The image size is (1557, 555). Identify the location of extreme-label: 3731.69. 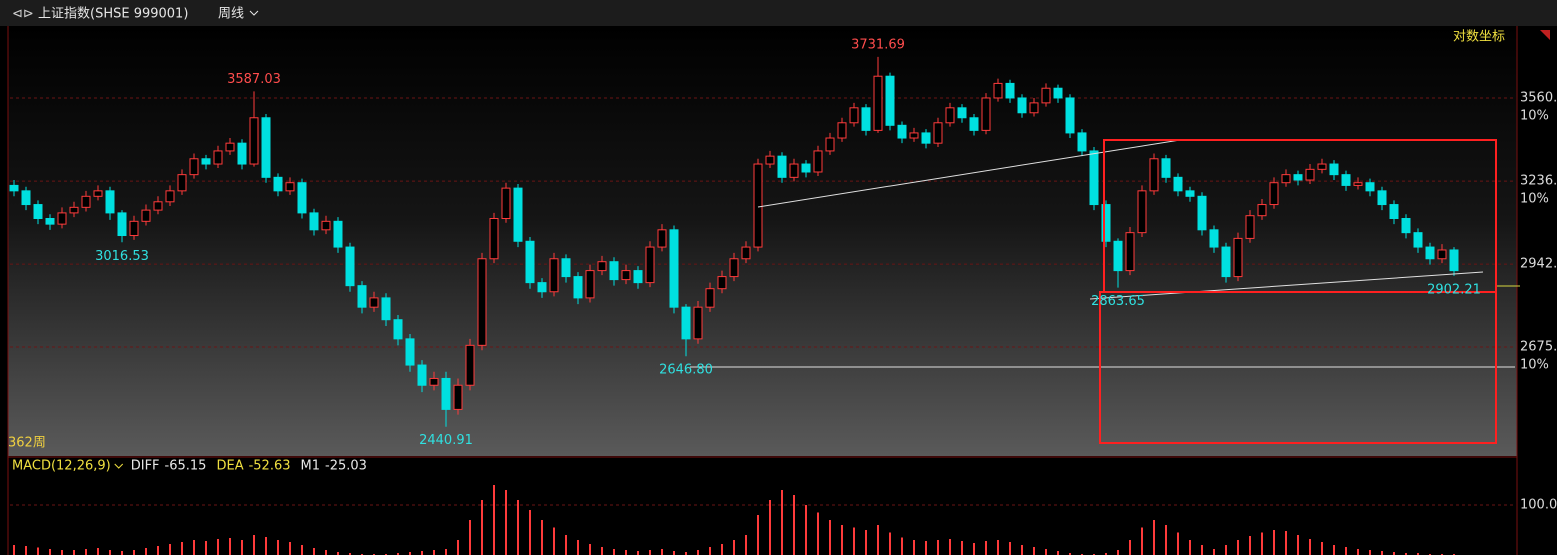
(878, 44).